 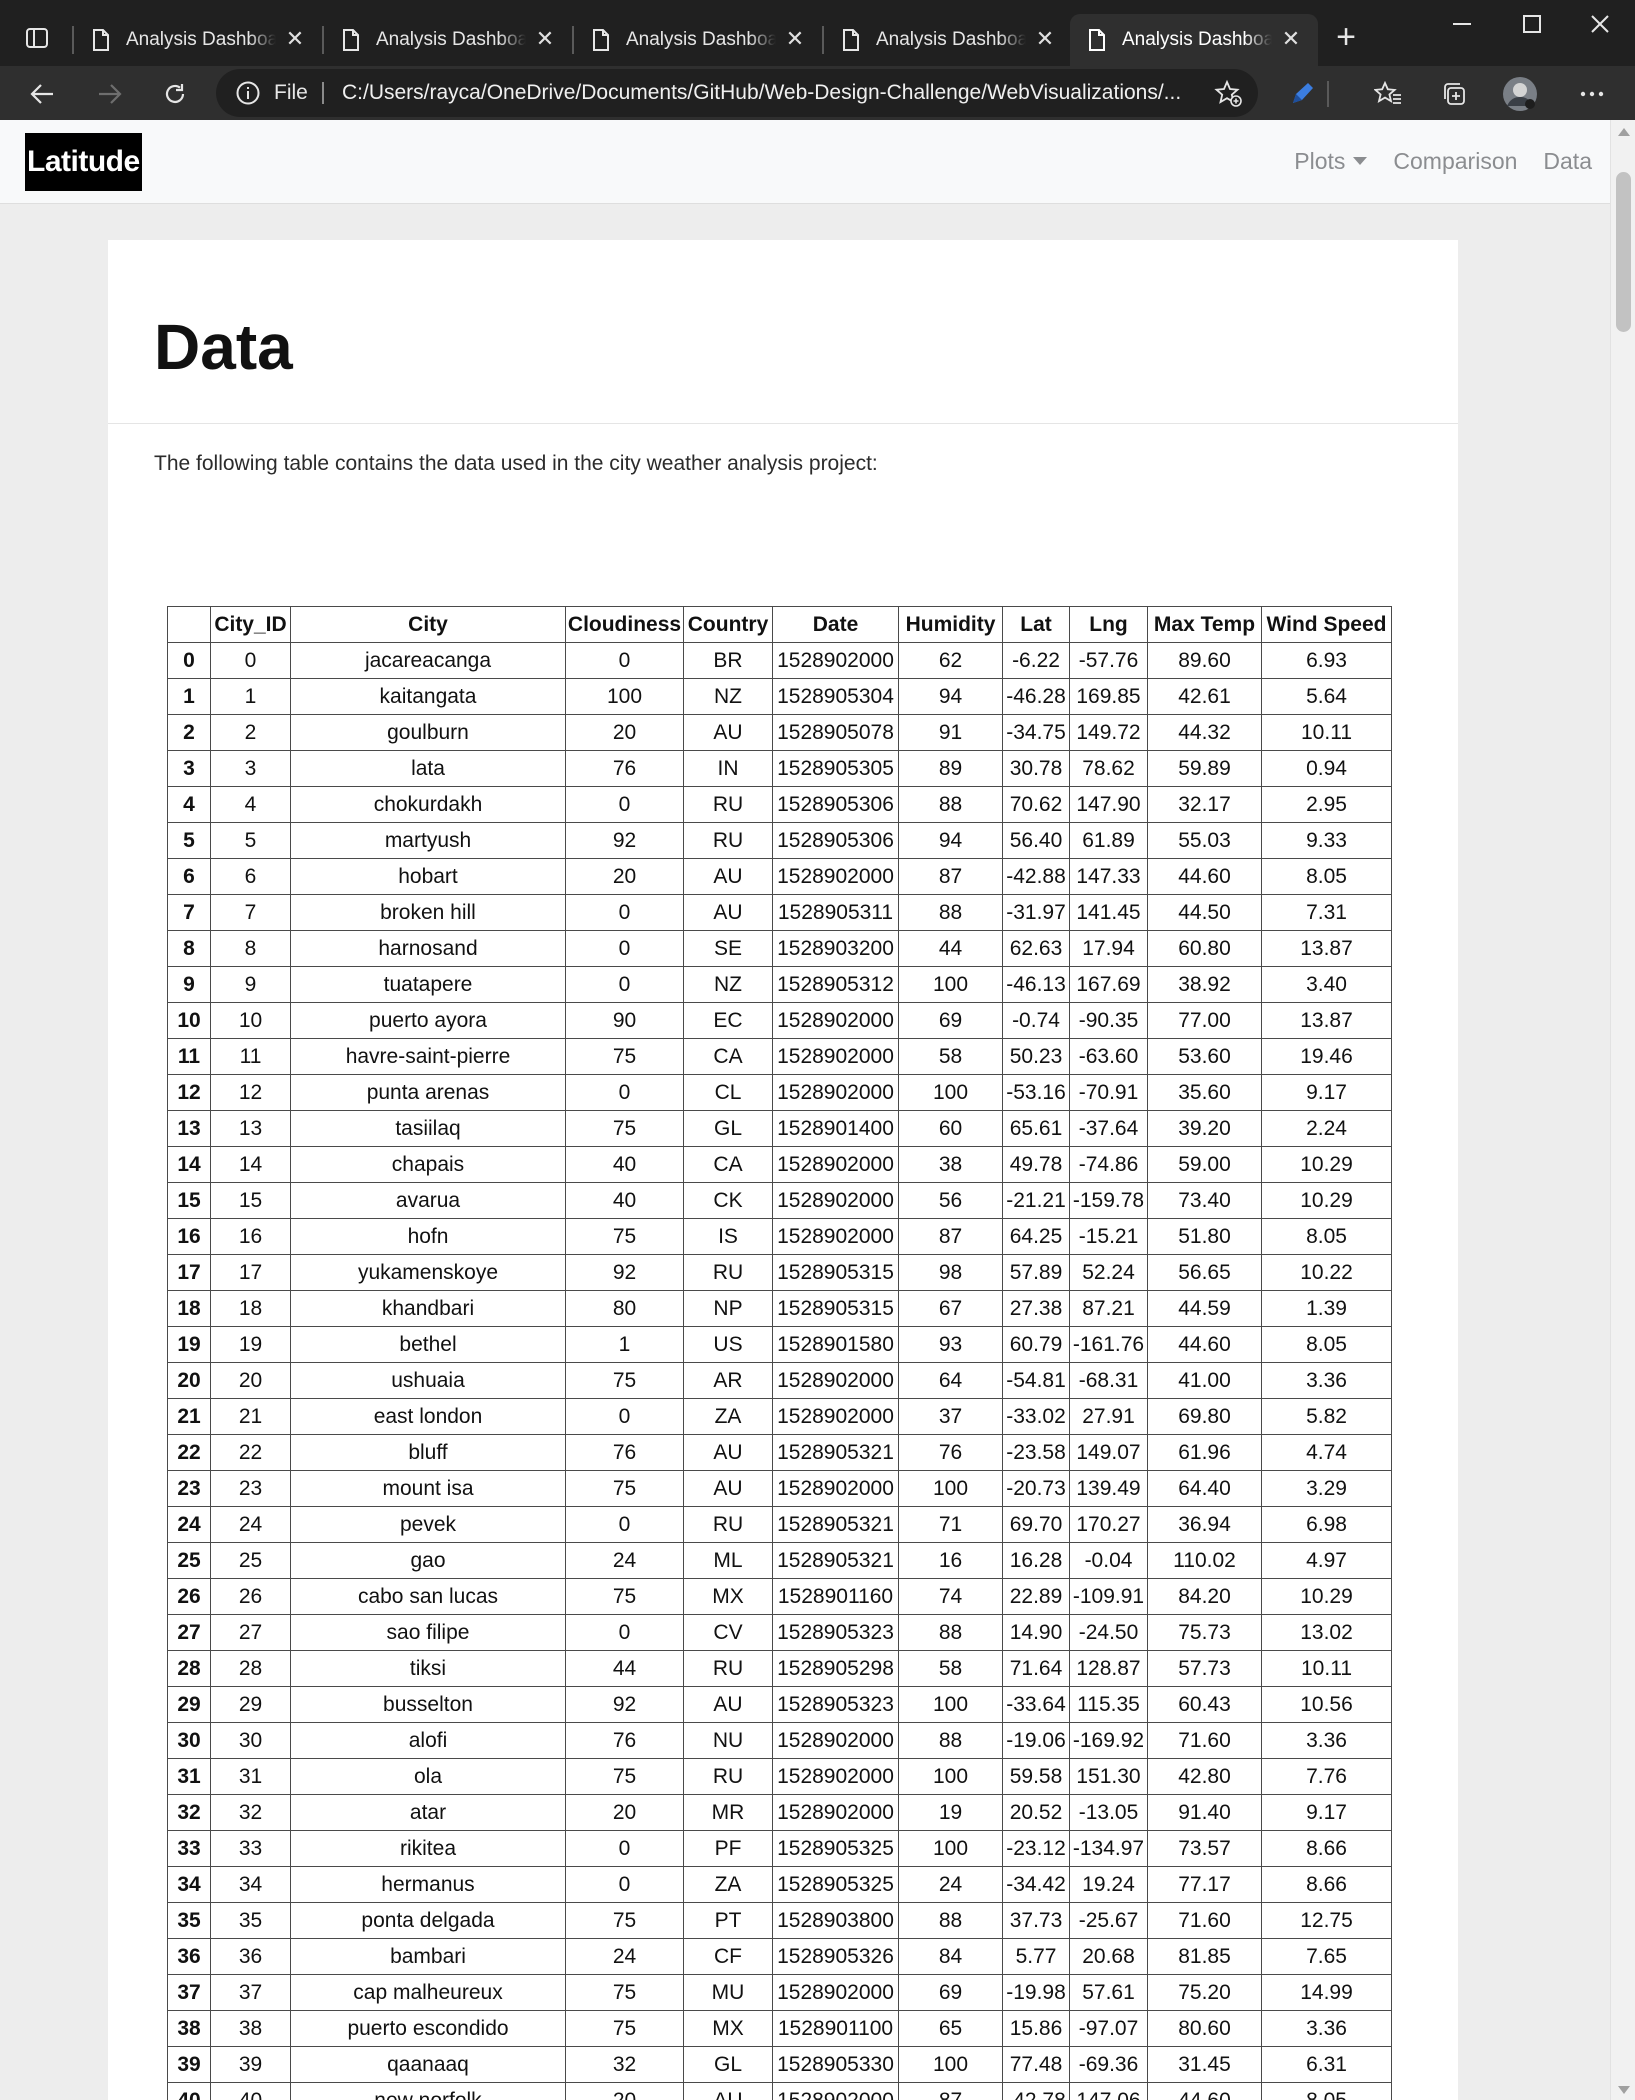 What do you see at coordinates (37, 38) in the screenshot?
I see `tab-actions-button` at bounding box center [37, 38].